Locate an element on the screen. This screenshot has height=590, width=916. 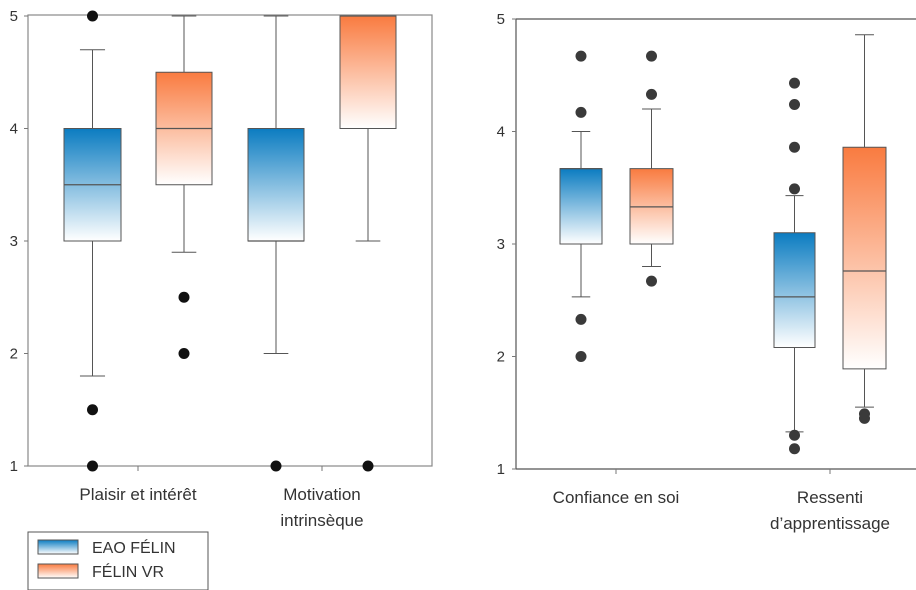
category-label: intrinsèque is located at coordinates (321, 520).